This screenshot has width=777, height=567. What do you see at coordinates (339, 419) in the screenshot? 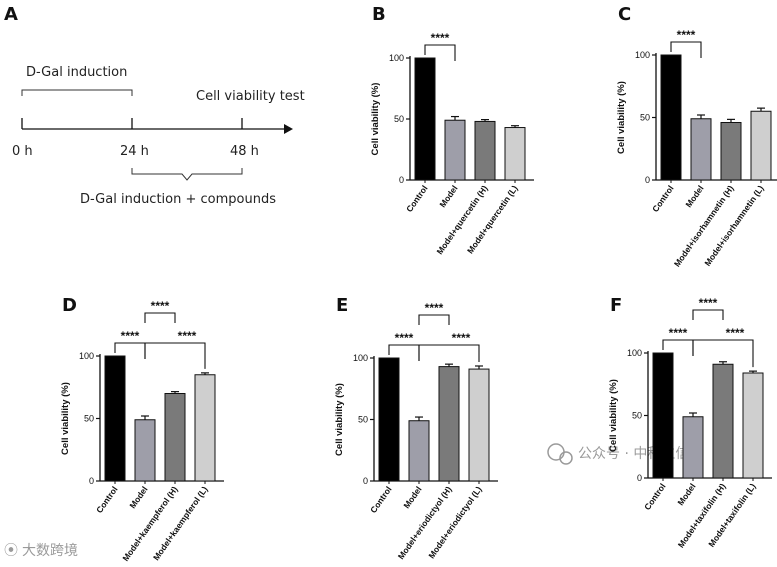
I see `y-axis-label-e: Cell viability (%)` at bounding box center [339, 419].